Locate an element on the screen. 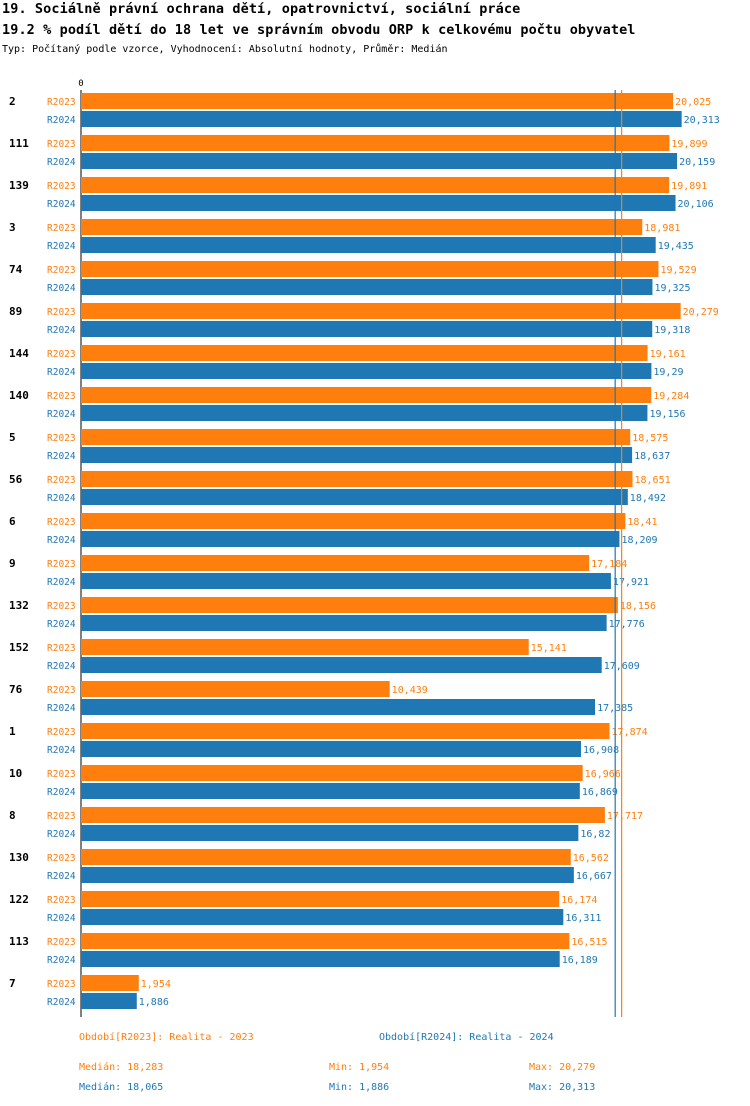 The width and height of the screenshot is (750, 1106). category-label: 2 is located at coordinates (12, 101).